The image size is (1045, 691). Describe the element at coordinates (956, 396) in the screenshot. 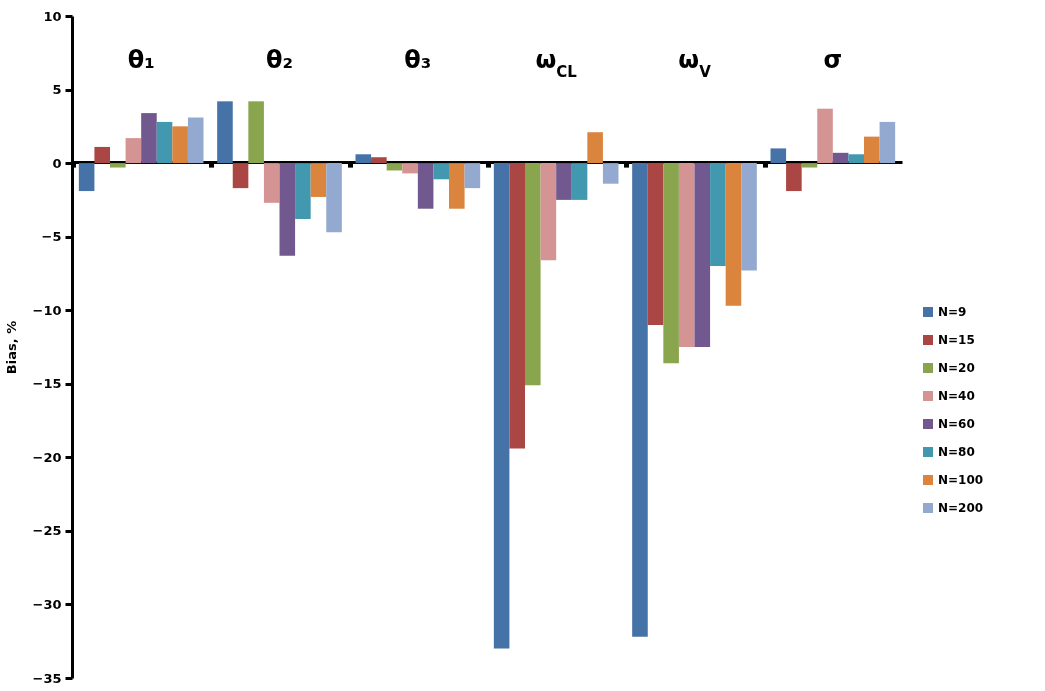

I see `legend-label: N=40` at that location.